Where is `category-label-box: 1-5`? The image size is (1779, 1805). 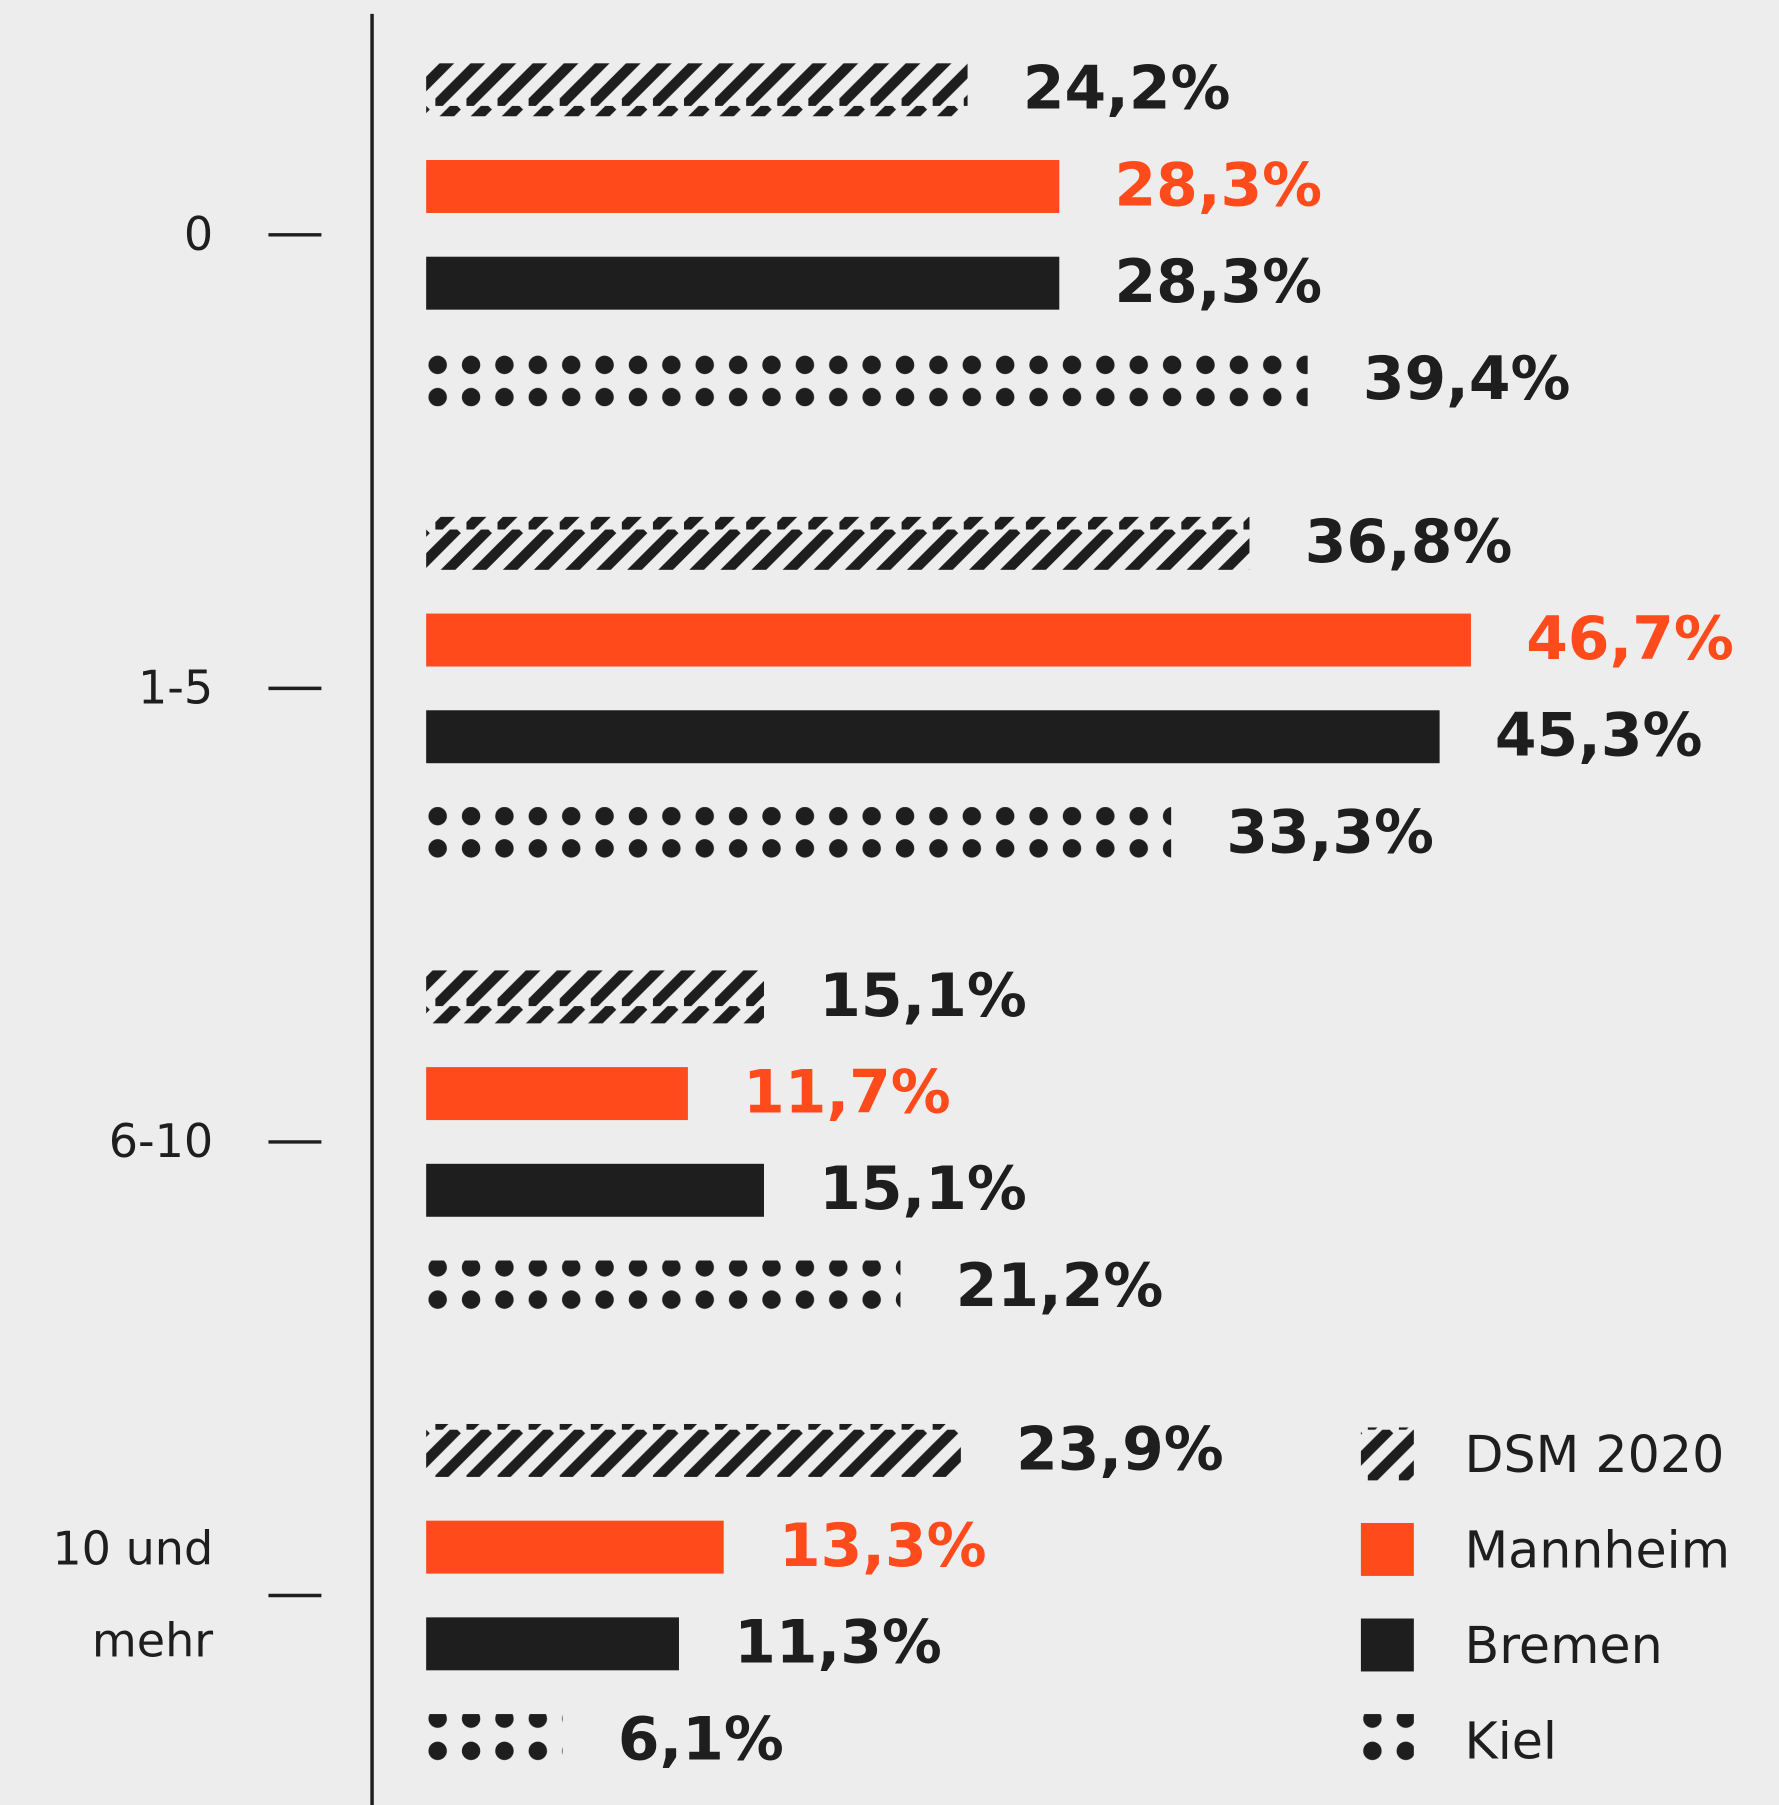 category-label-box: 1-5 is located at coordinates (175, 688).